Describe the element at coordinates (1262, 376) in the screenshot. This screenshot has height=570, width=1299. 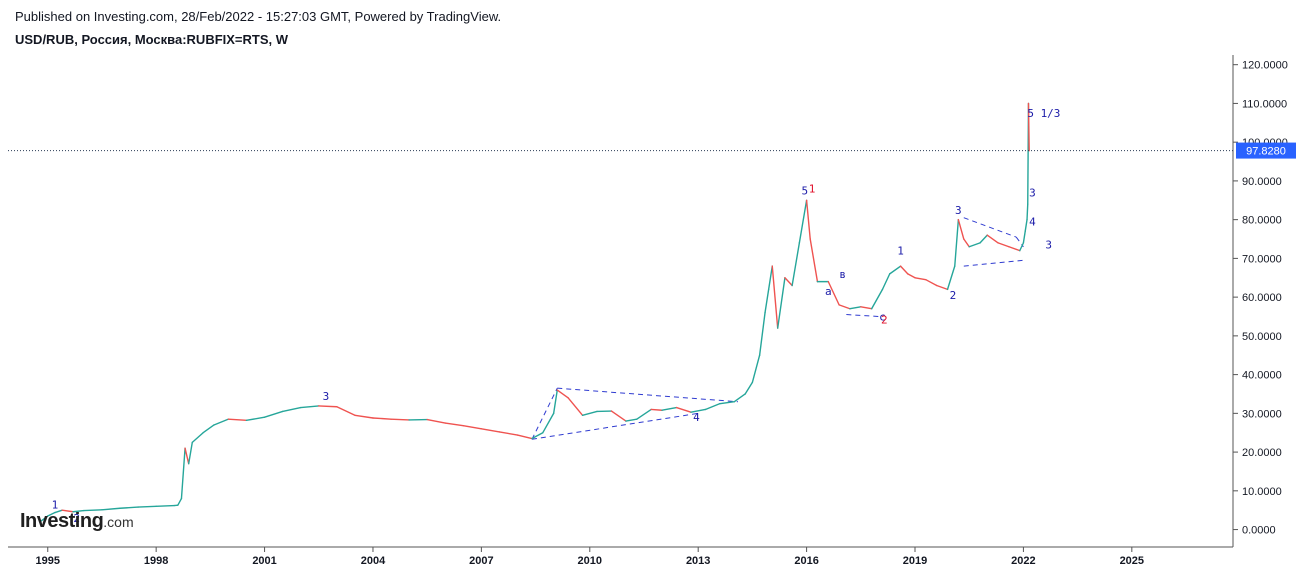
I see `y-tick-label: 40.0000` at that location.